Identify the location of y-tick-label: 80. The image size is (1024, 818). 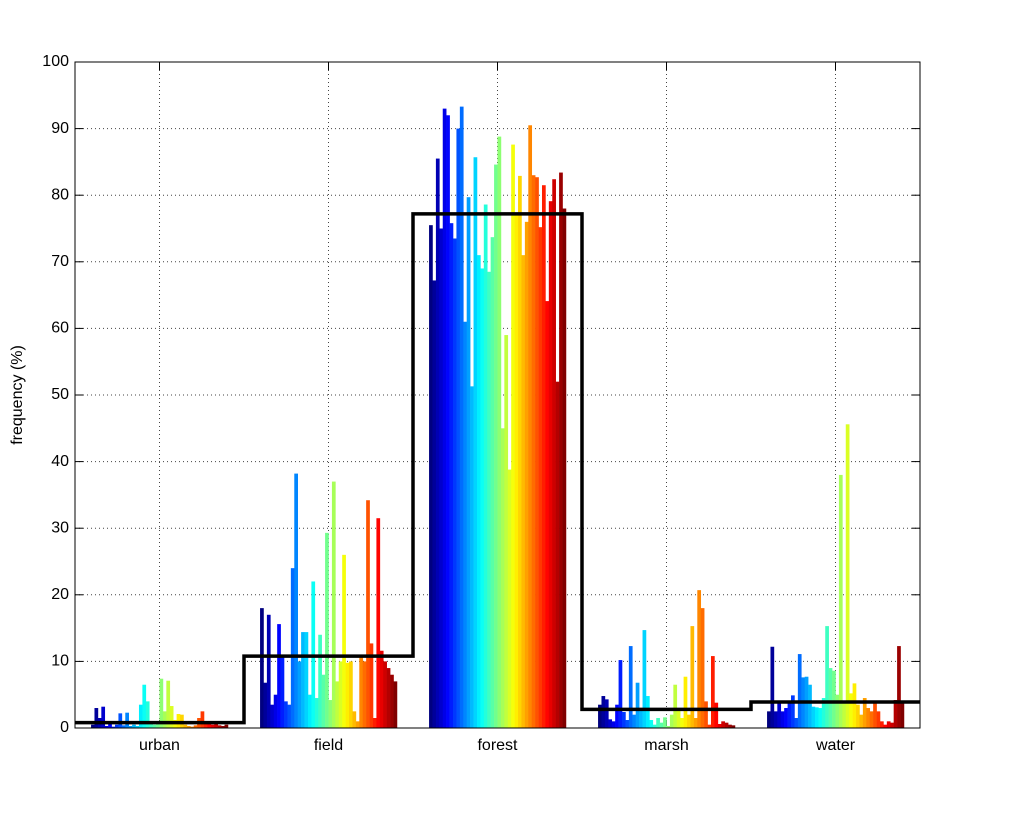
(60, 194).